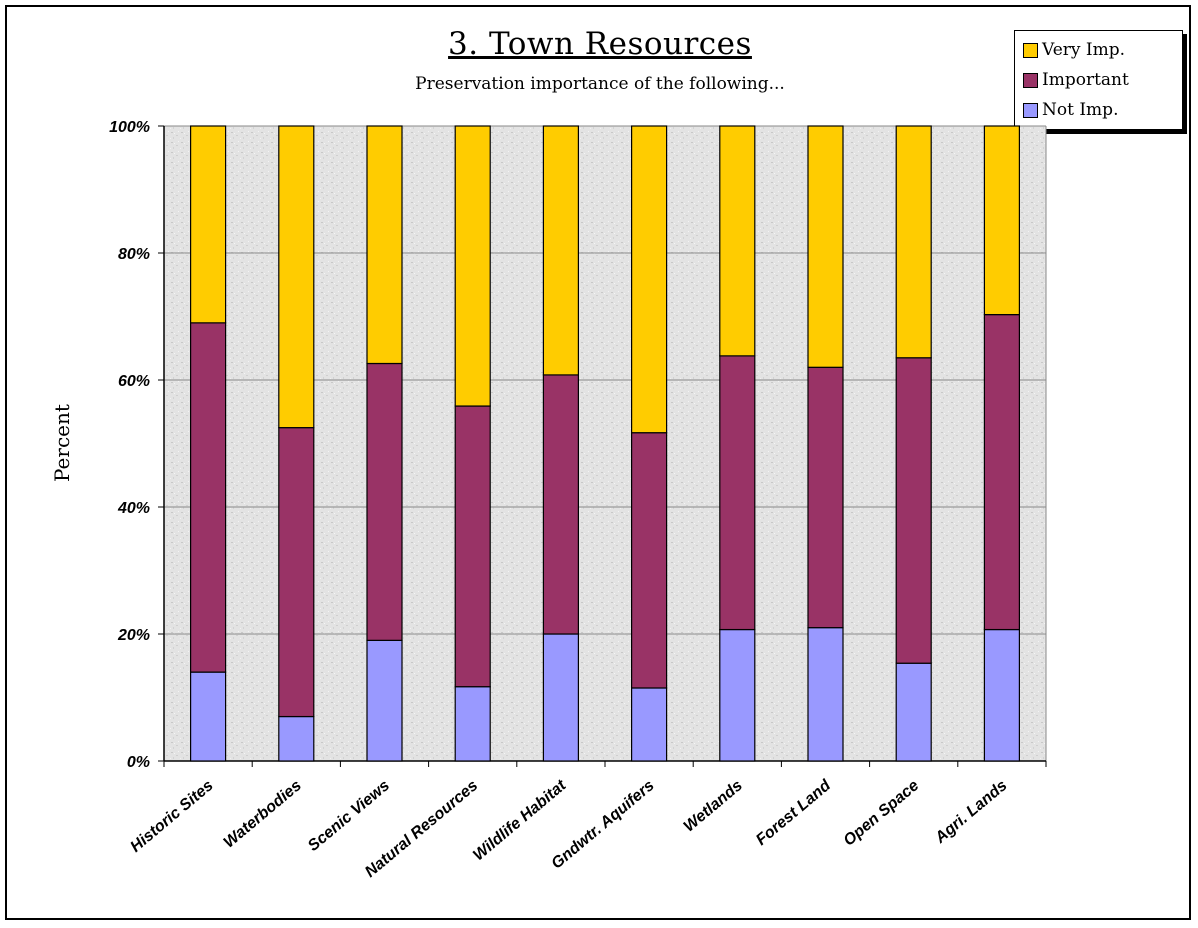 The image size is (1198, 928). I want to click on legend-label: Important, so click(1085, 80).